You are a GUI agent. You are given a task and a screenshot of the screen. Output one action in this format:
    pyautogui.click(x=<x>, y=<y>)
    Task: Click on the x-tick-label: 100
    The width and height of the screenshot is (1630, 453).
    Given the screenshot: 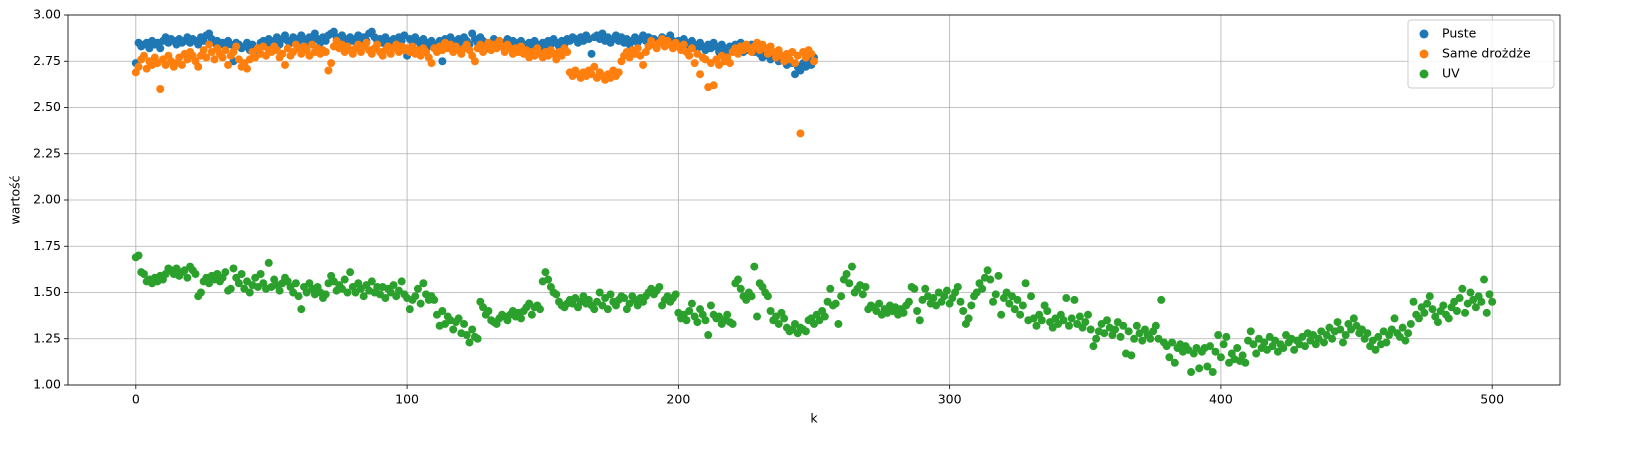 What is the action you would take?
    pyautogui.click(x=407, y=399)
    